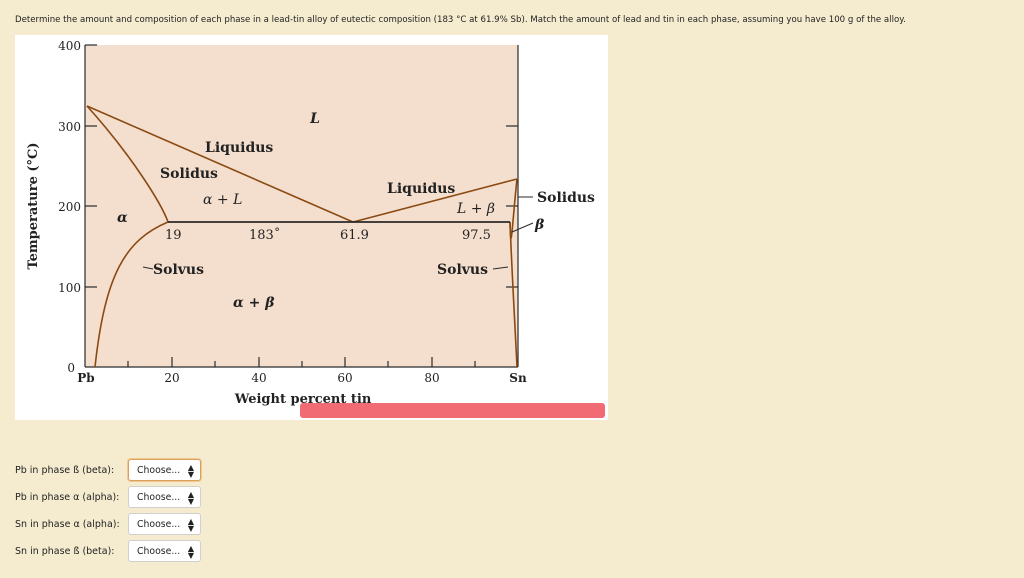 This screenshot has height=578, width=1024. Describe the element at coordinates (513, 294) in the screenshot. I see `solvus-right-curve` at that location.